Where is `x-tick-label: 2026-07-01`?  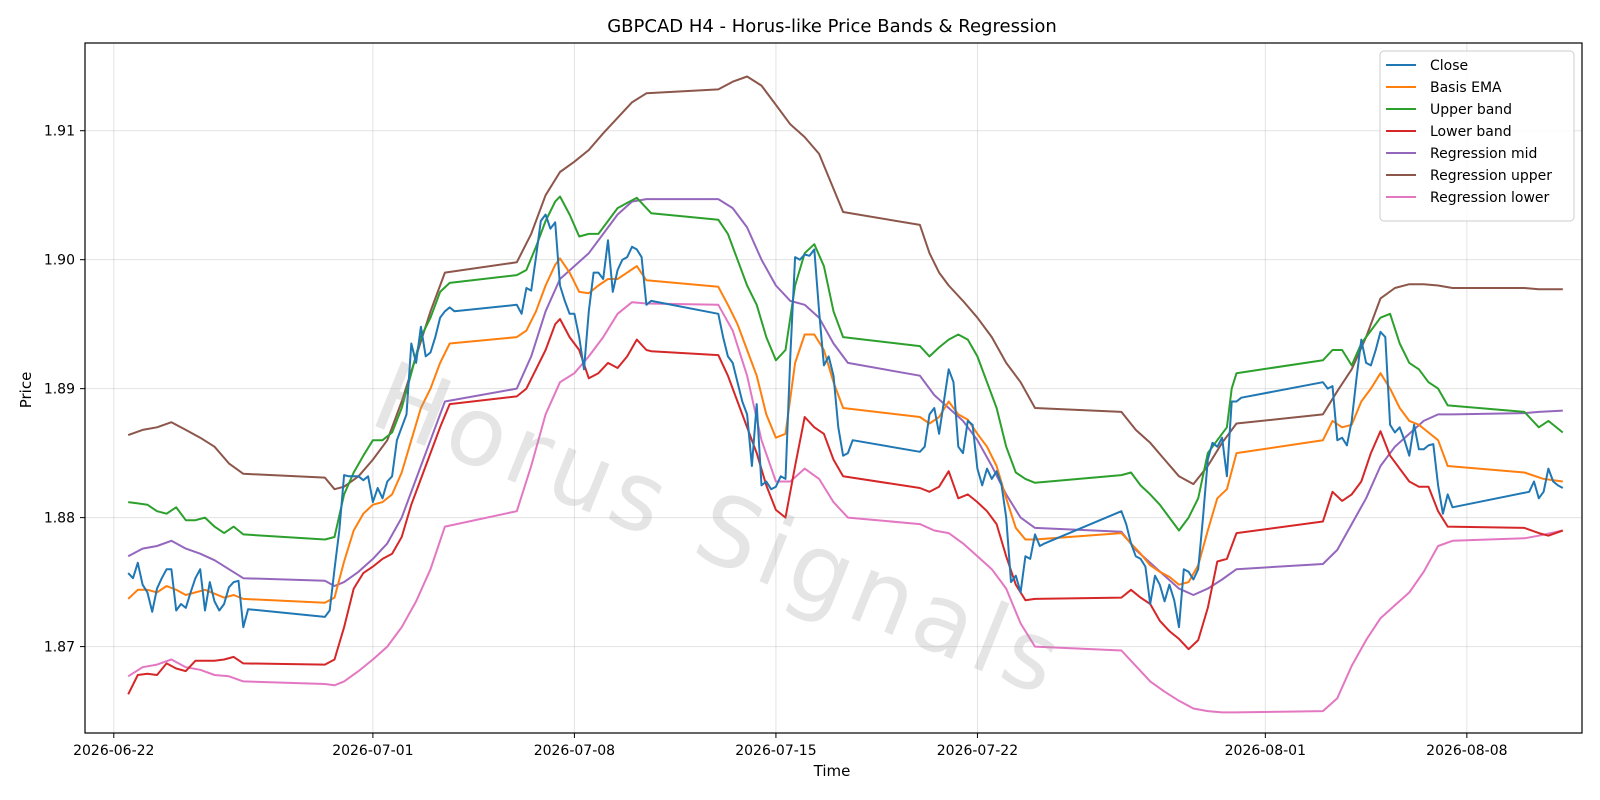
x-tick-label: 2026-07-01 is located at coordinates (372, 751).